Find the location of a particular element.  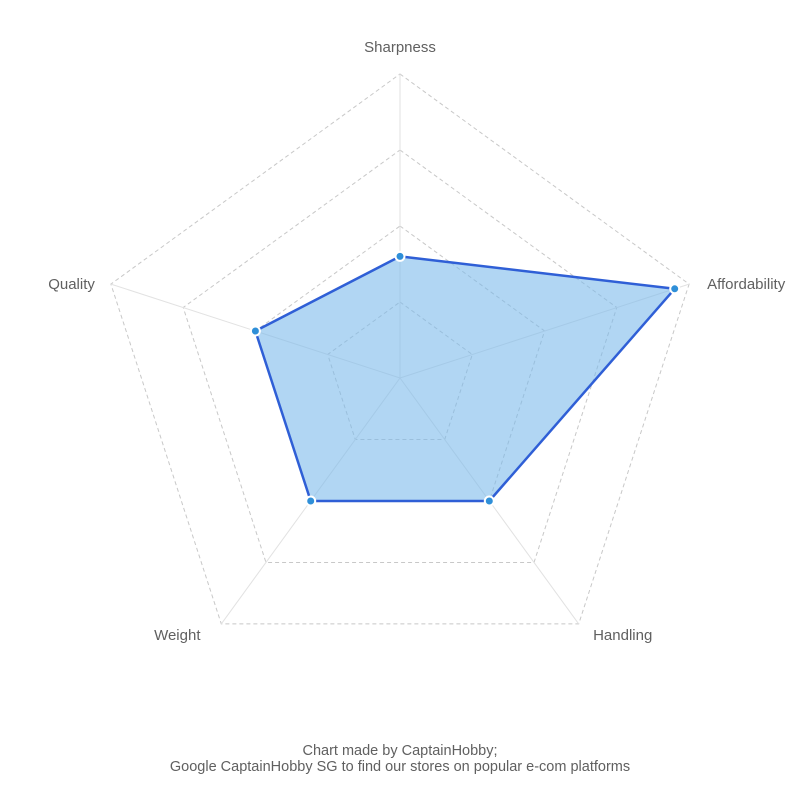

axis-label-affordability: Affordability is located at coordinates (746, 284).